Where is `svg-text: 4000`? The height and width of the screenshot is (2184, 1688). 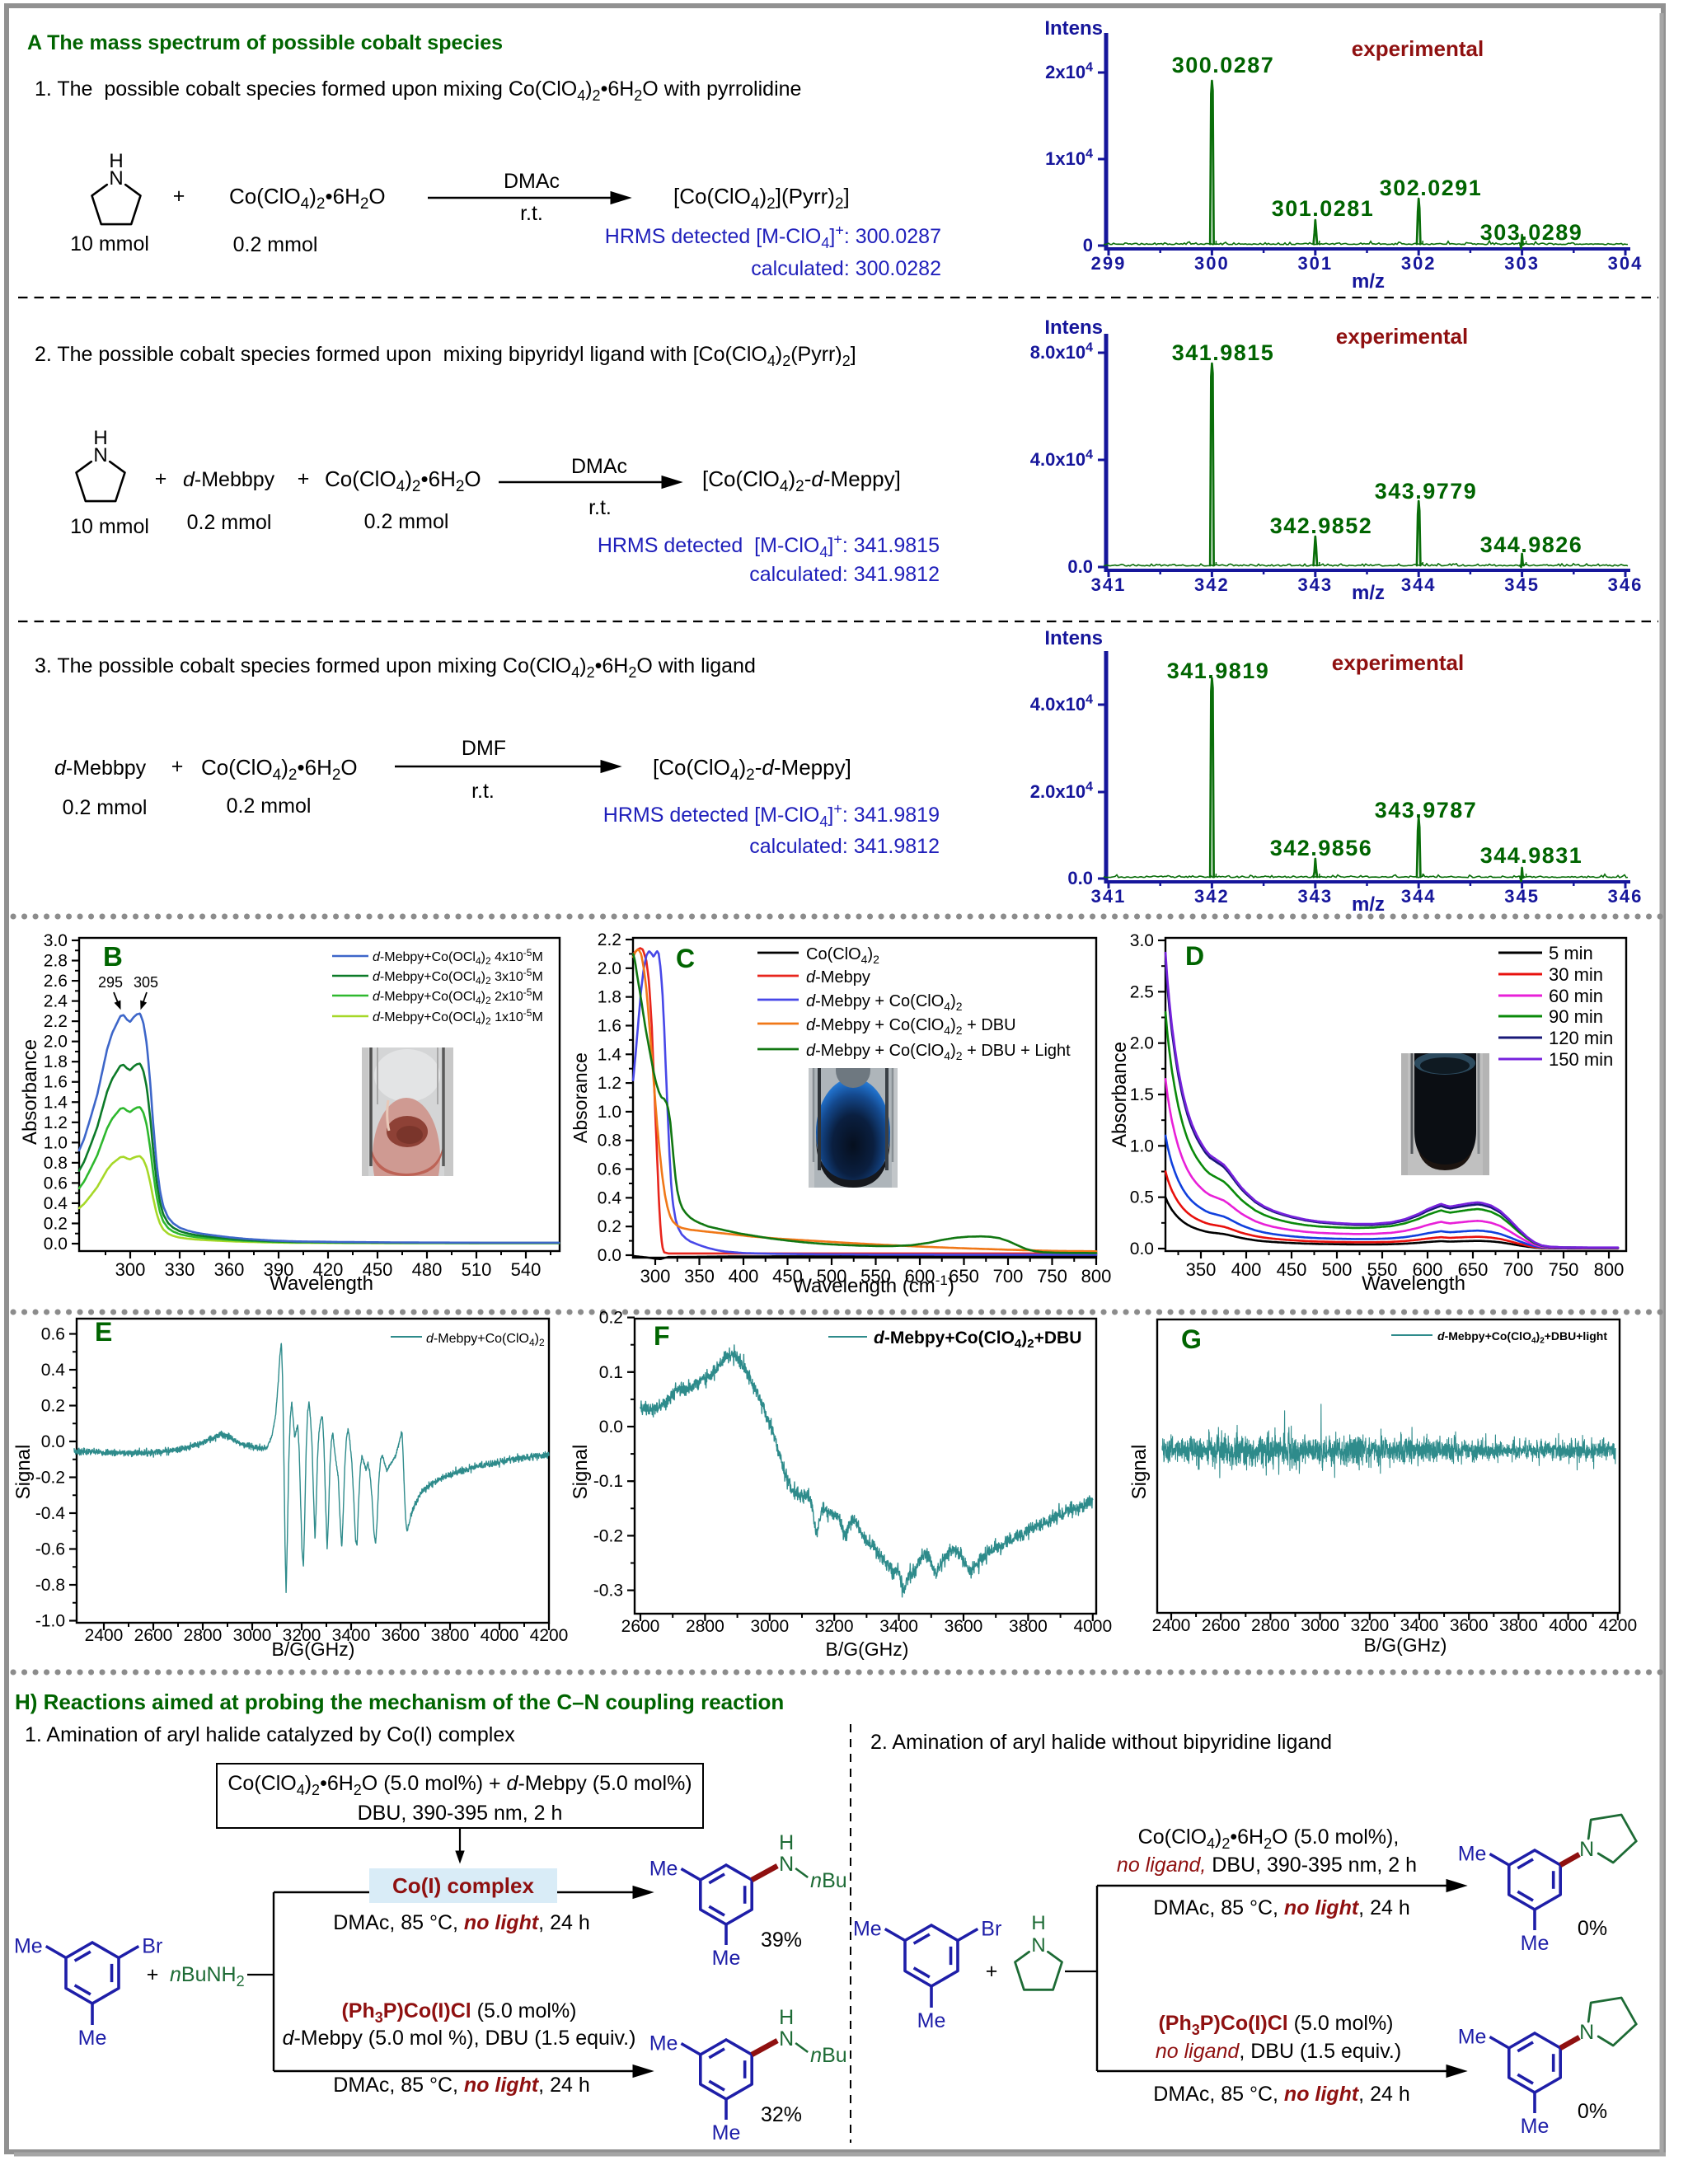
svg-text: 4000 is located at coordinates (1568, 1625).